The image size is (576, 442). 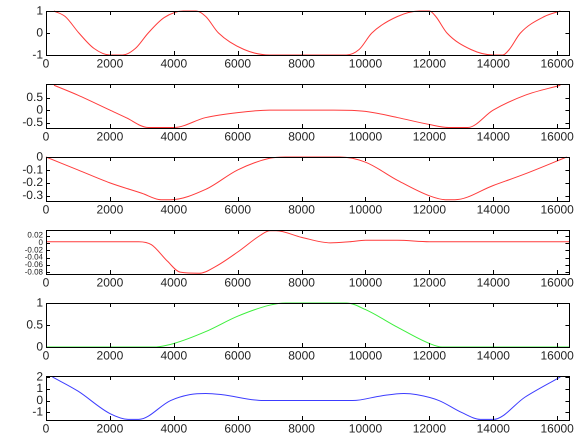 I want to click on y-tick-label: 0.02, so click(x=35, y=235).